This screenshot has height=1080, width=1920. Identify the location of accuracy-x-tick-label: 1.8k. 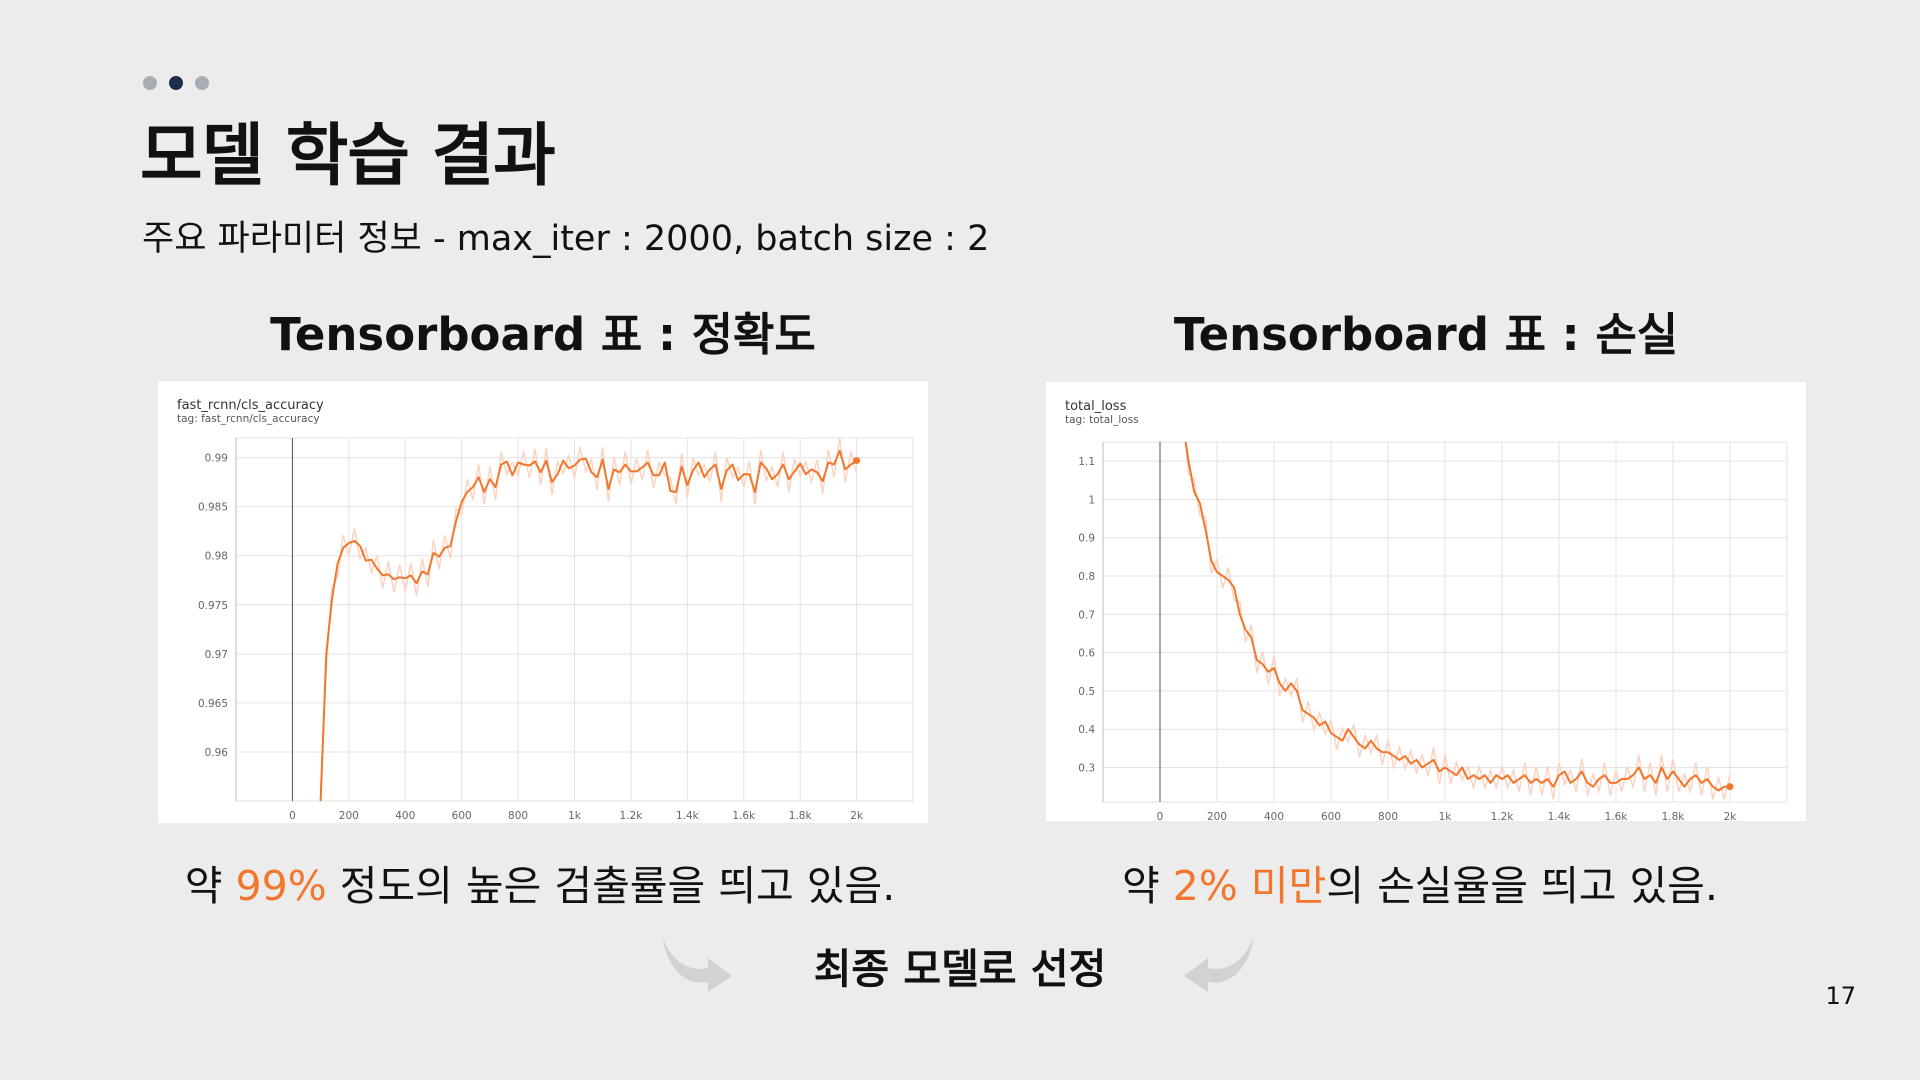
(801, 816).